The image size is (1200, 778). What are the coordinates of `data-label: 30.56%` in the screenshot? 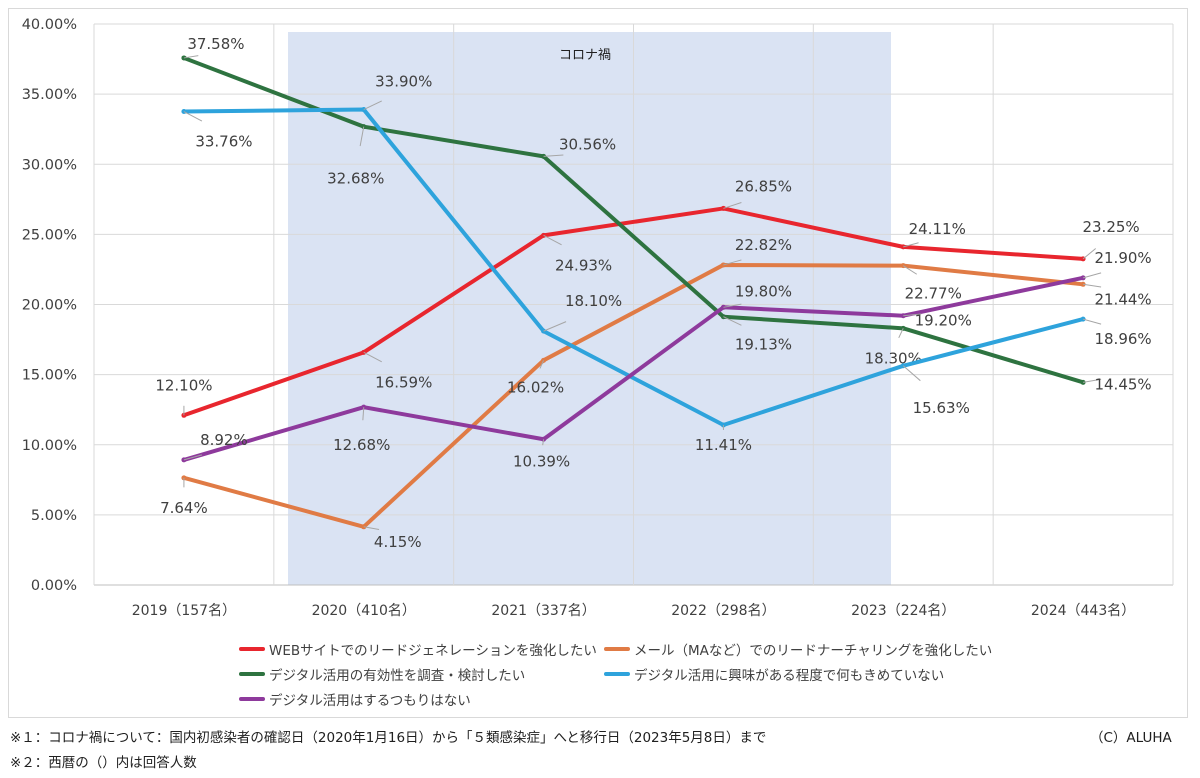 It's located at (587, 144).